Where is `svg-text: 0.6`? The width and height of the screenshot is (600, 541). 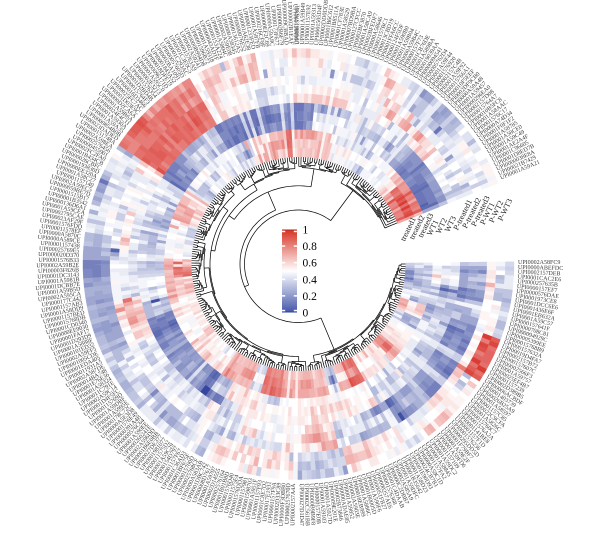 svg-text: 0.6 is located at coordinates (310, 264).